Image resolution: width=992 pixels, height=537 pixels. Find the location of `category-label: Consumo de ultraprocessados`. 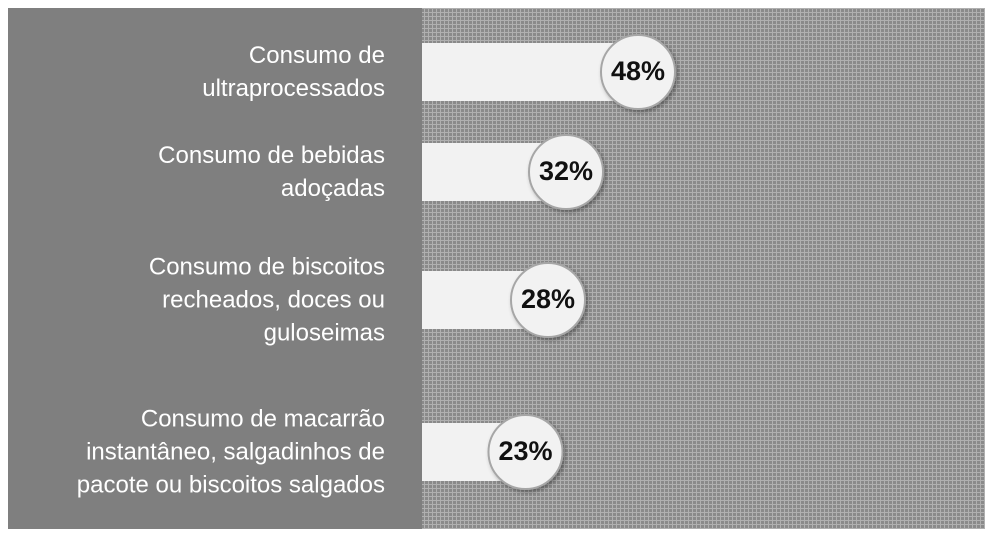

category-label: Consumo de ultraprocessados is located at coordinates (293, 72).